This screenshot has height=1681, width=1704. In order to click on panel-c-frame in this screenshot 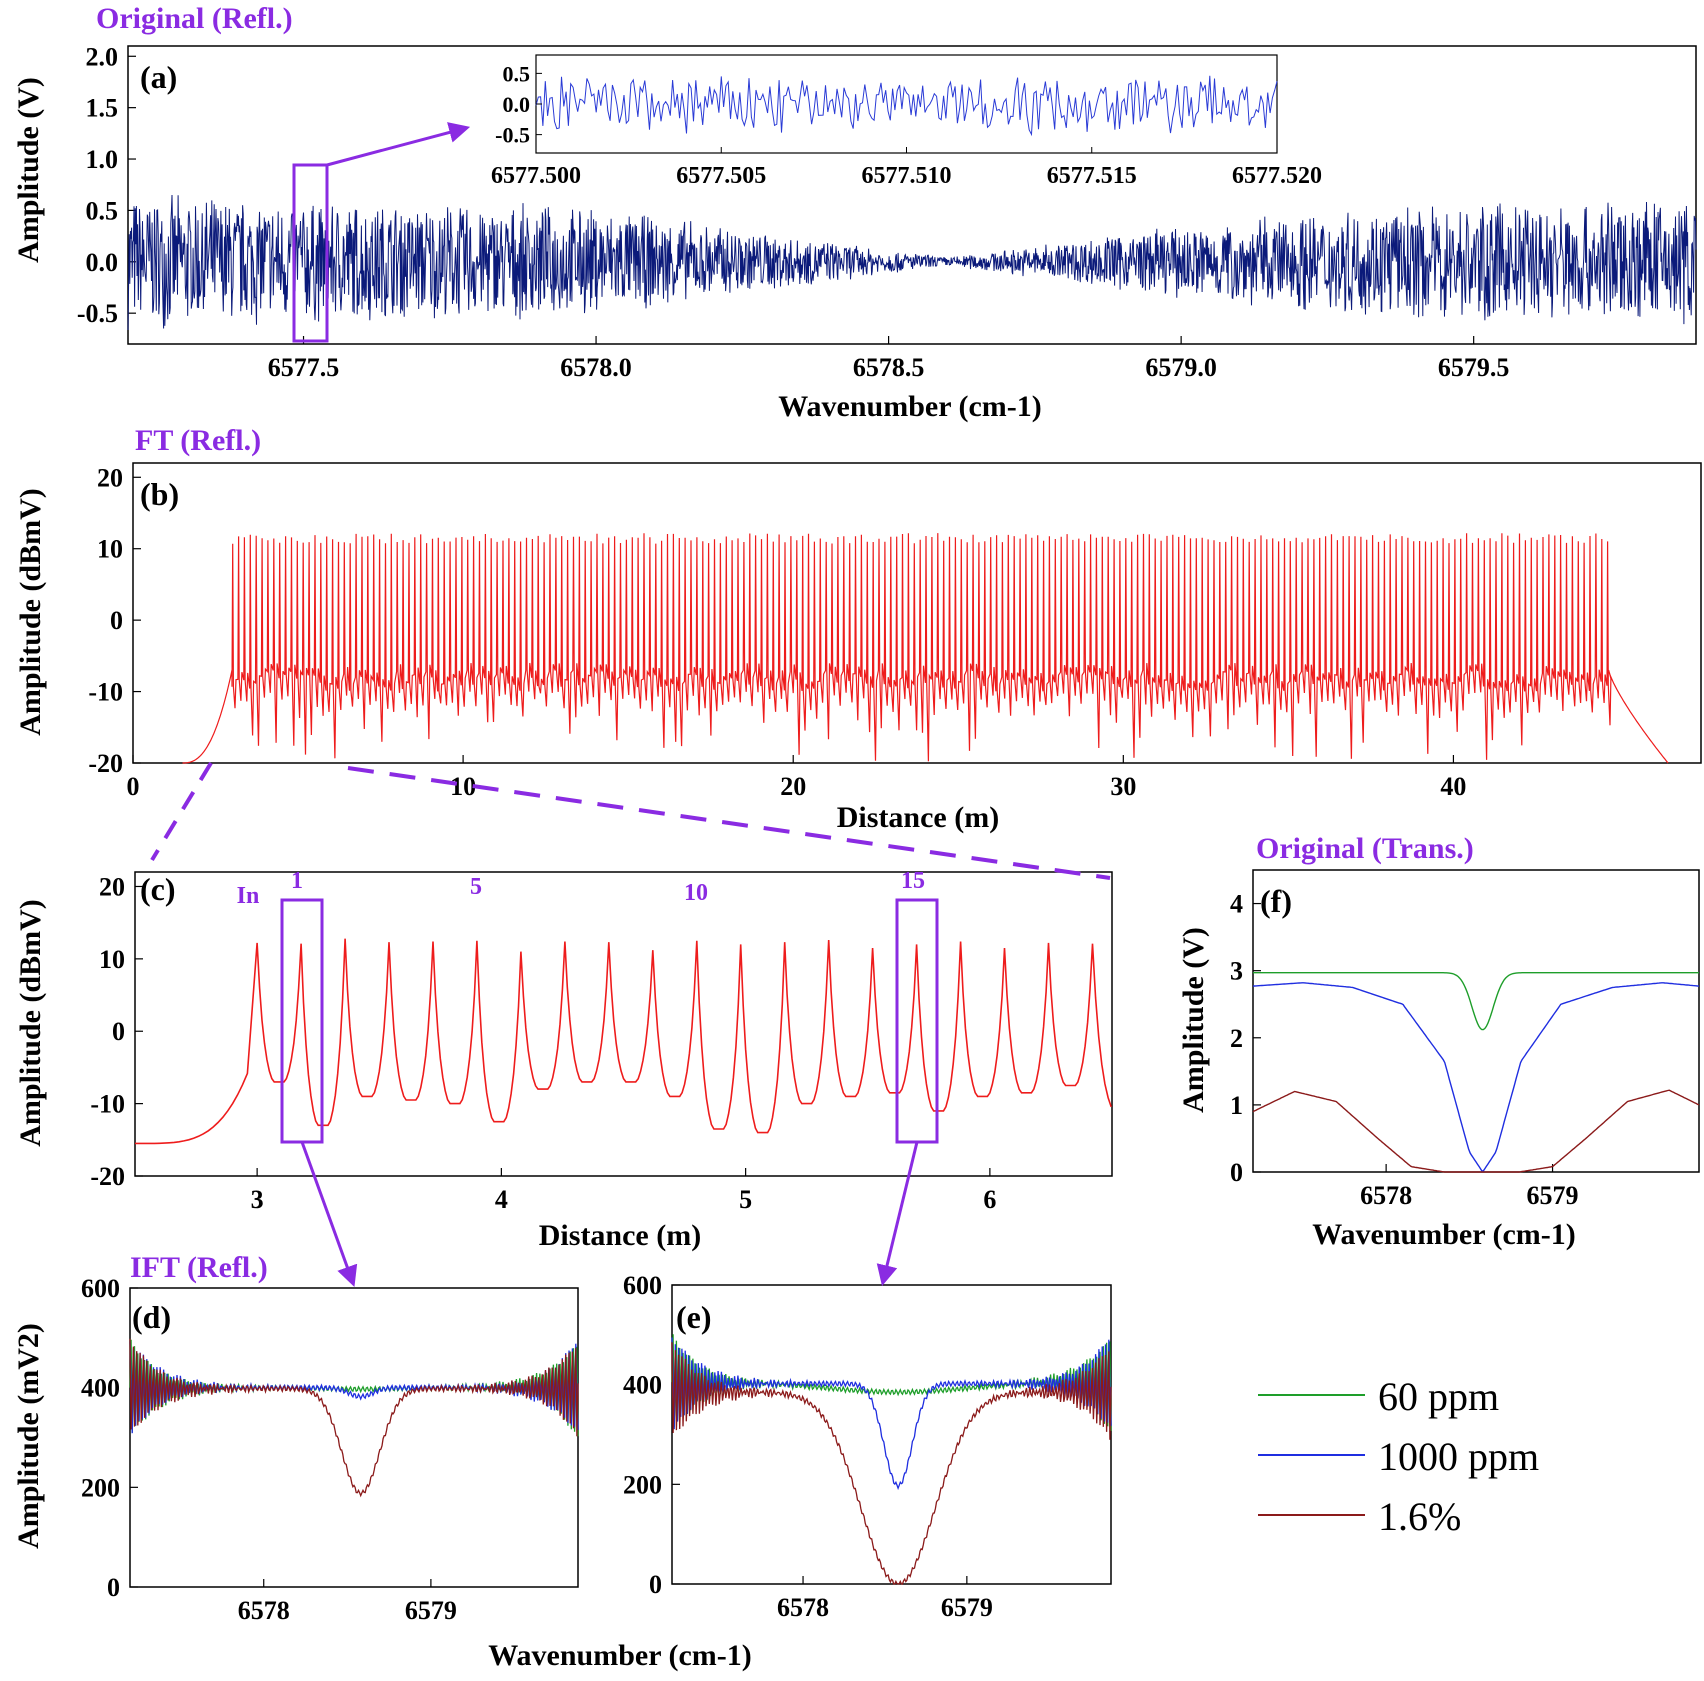, I will do `click(623, 1024)`.